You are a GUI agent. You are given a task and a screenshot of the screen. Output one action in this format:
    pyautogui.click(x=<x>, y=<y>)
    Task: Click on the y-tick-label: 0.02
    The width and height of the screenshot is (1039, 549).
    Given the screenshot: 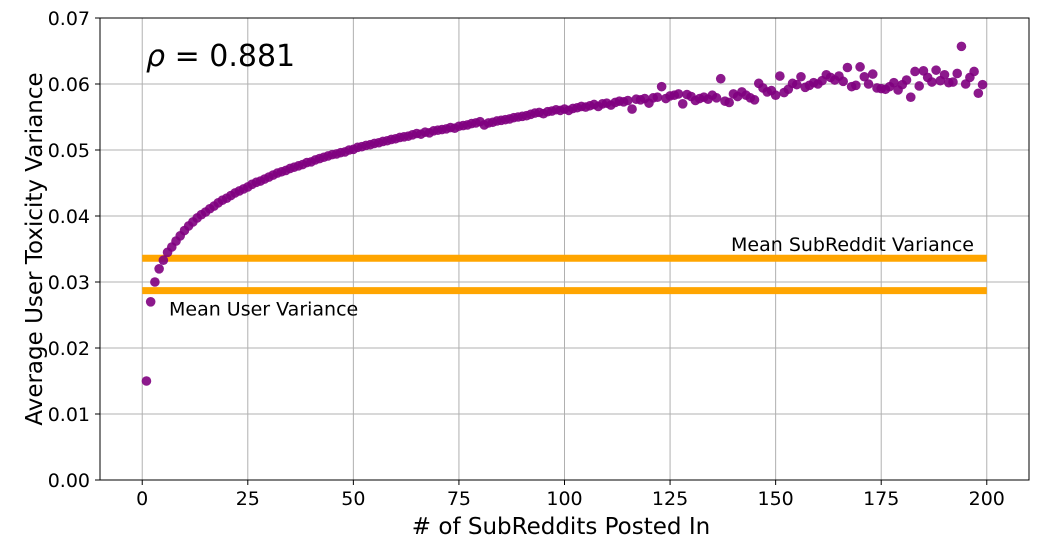 What is the action you would take?
    pyautogui.click(x=69, y=349)
    